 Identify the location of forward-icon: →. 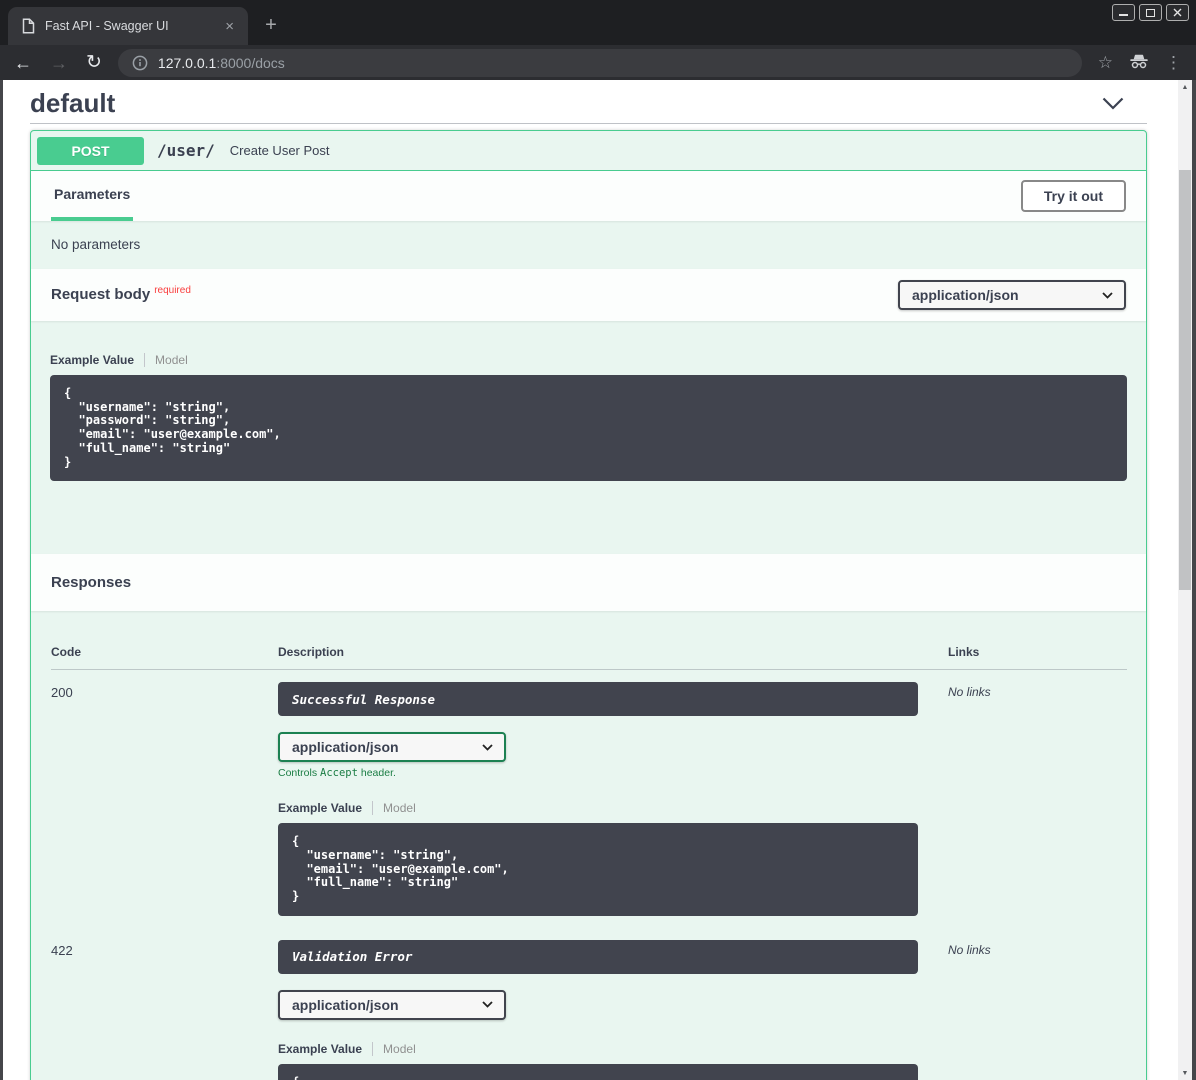
(59, 62).